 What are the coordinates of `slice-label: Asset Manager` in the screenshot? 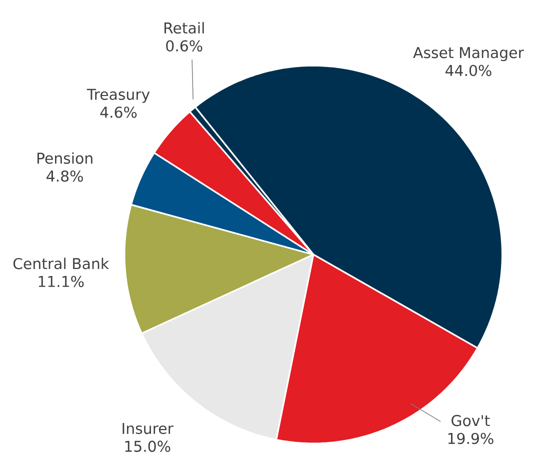 It's located at (468, 53).